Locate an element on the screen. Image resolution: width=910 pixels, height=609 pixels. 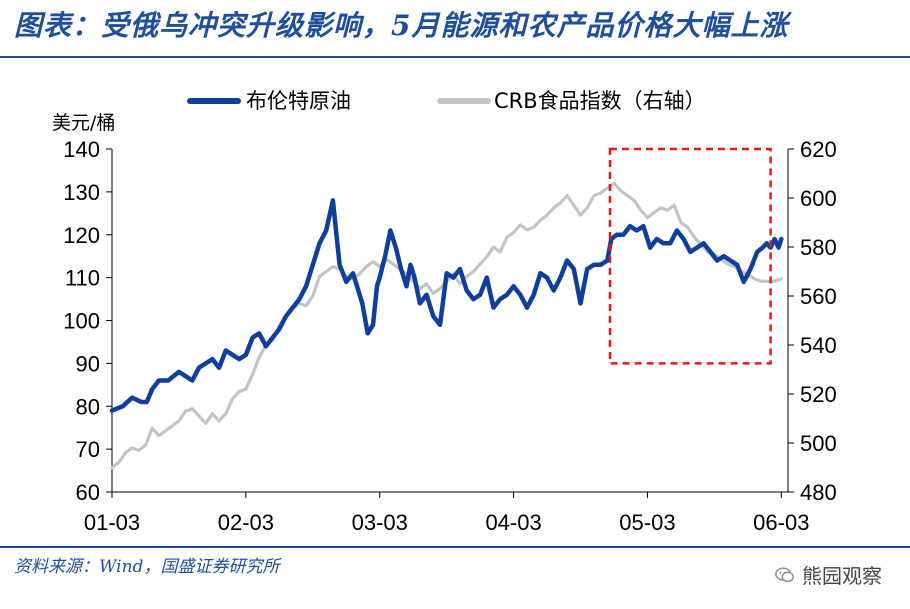
footer-rule is located at coordinates (455, 547).